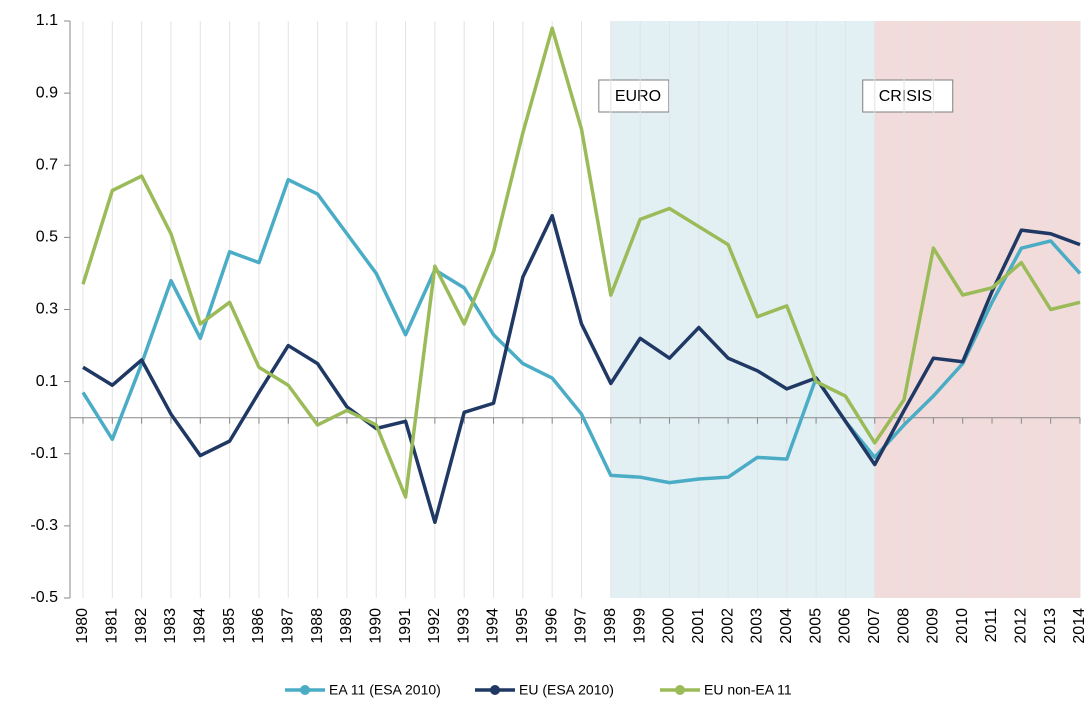 This screenshot has height=712, width=1084. I want to click on legend-item: EU (ESA 2010), so click(544, 690).